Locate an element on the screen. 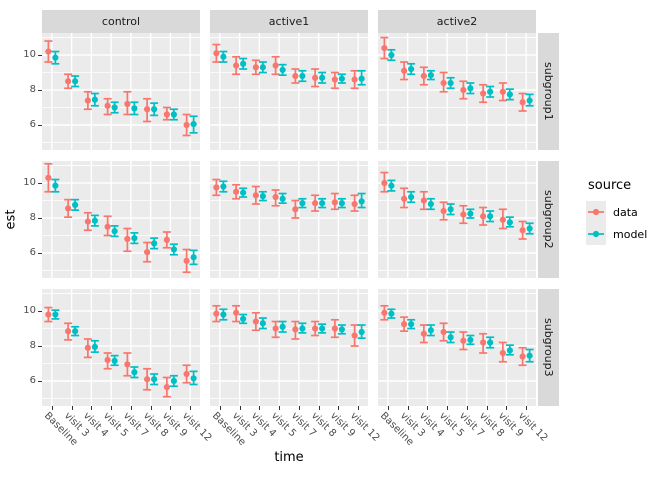 This screenshot has height=480, width=672. facet-column-strip-control: control is located at coordinates (121, 21).